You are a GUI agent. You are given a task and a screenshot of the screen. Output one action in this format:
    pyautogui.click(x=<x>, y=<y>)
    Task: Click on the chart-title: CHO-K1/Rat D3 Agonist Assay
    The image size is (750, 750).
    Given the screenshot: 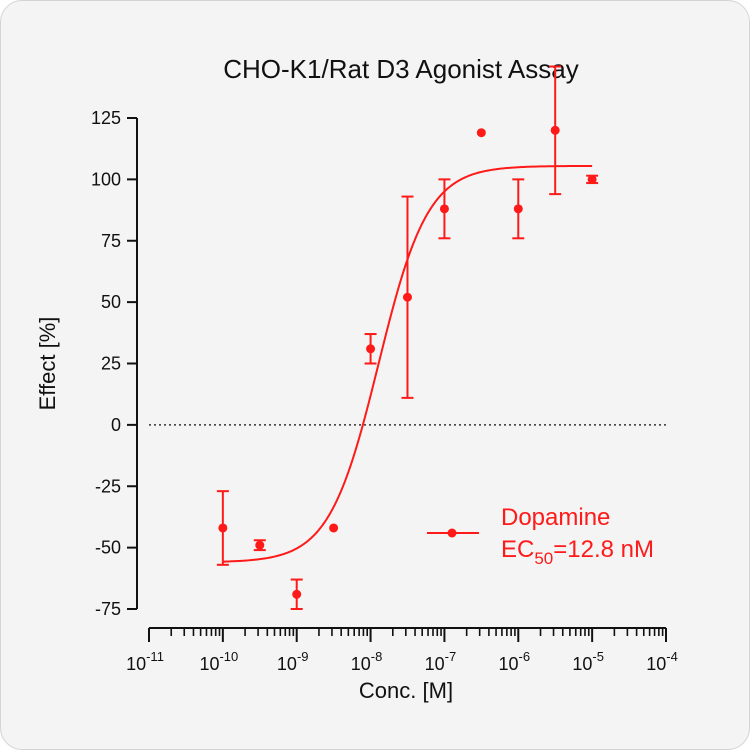 What is the action you would take?
    pyautogui.click(x=400, y=69)
    